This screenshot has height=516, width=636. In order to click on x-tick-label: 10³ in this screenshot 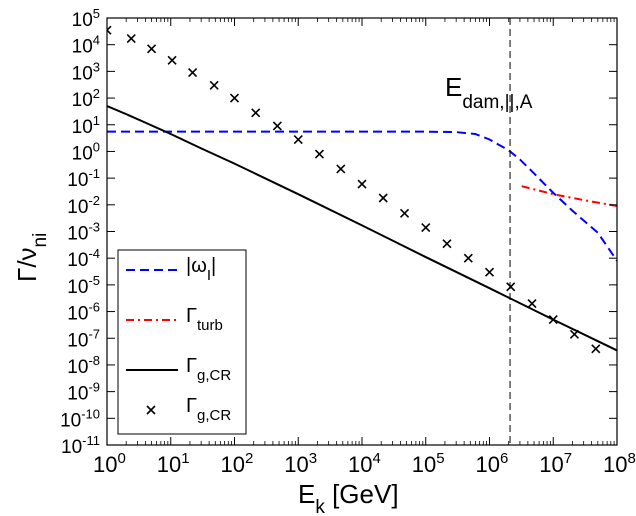, I will do `click(300, 463)`.